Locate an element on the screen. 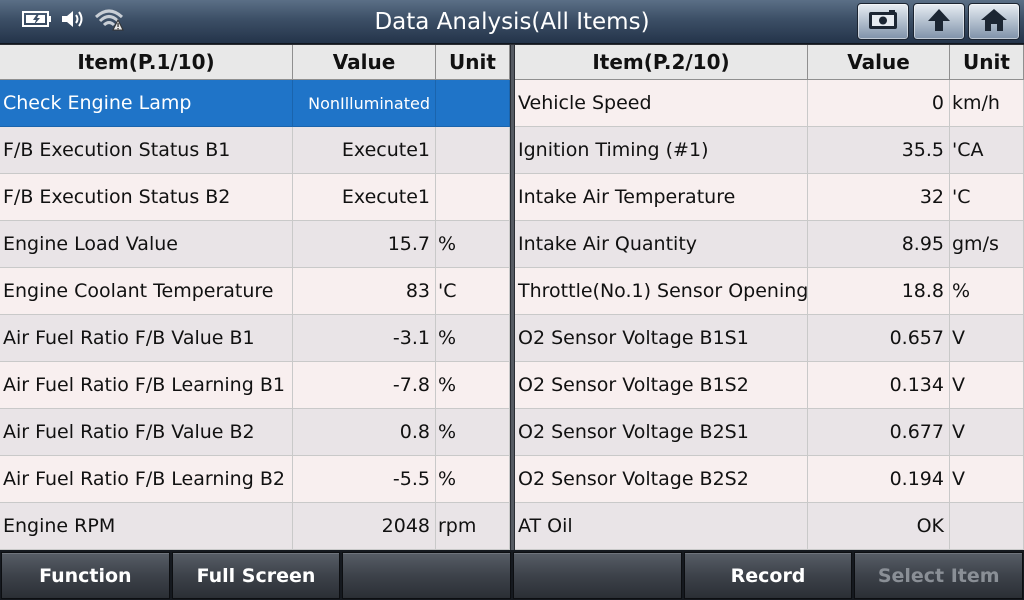 This screenshot has height=600, width=1024. table-header: Item(P.1/10) Value Unit is located at coordinates (255, 62).